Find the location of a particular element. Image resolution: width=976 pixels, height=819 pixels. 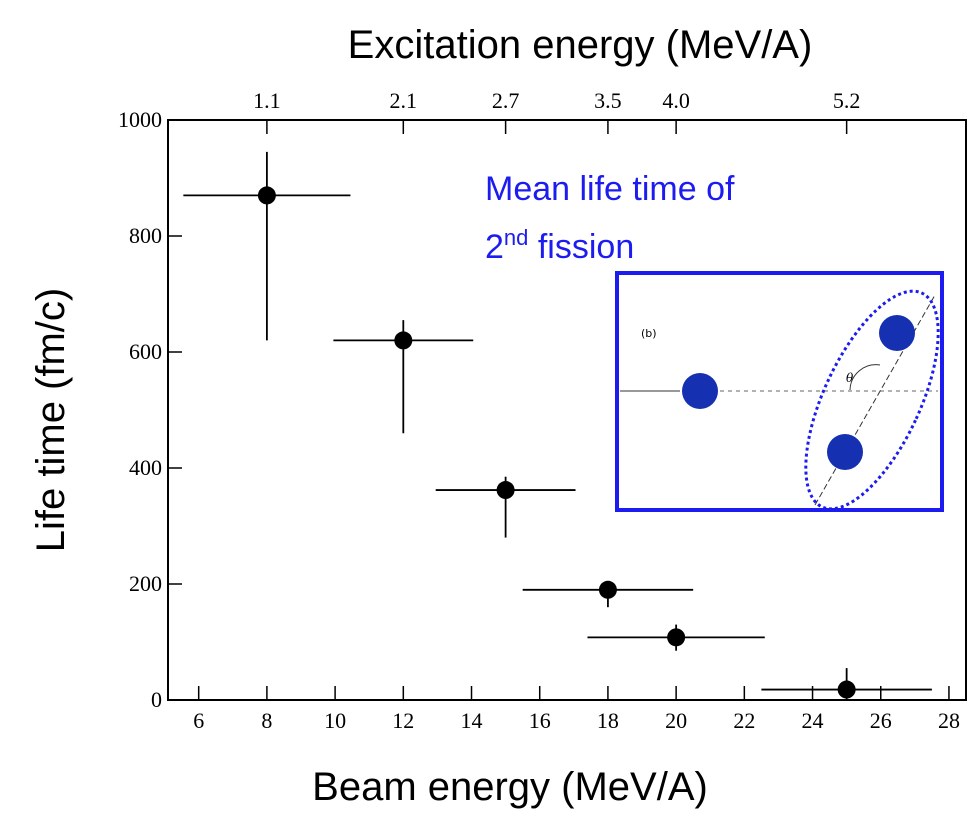

y-tick-label: 600 is located at coordinates (145, 351).